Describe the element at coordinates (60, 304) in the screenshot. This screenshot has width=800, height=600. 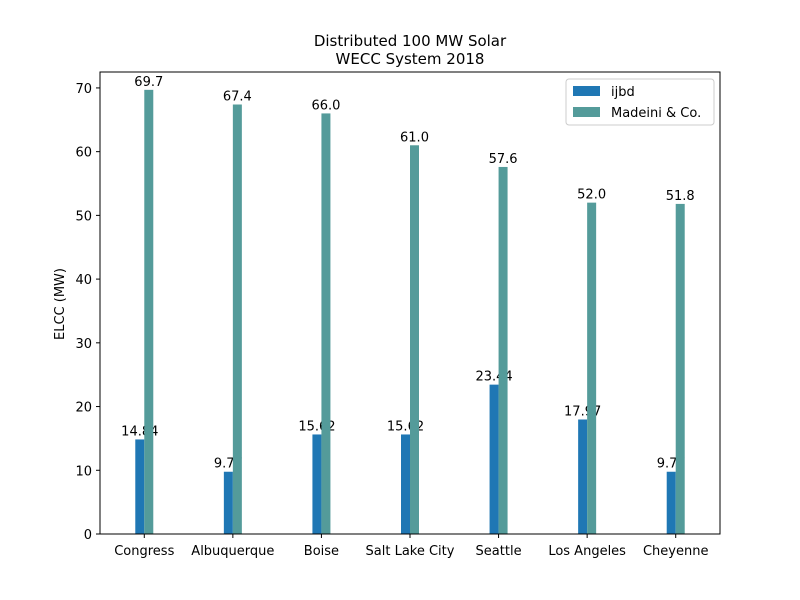
I see `y-axis-label: ELCC (MW)` at that location.